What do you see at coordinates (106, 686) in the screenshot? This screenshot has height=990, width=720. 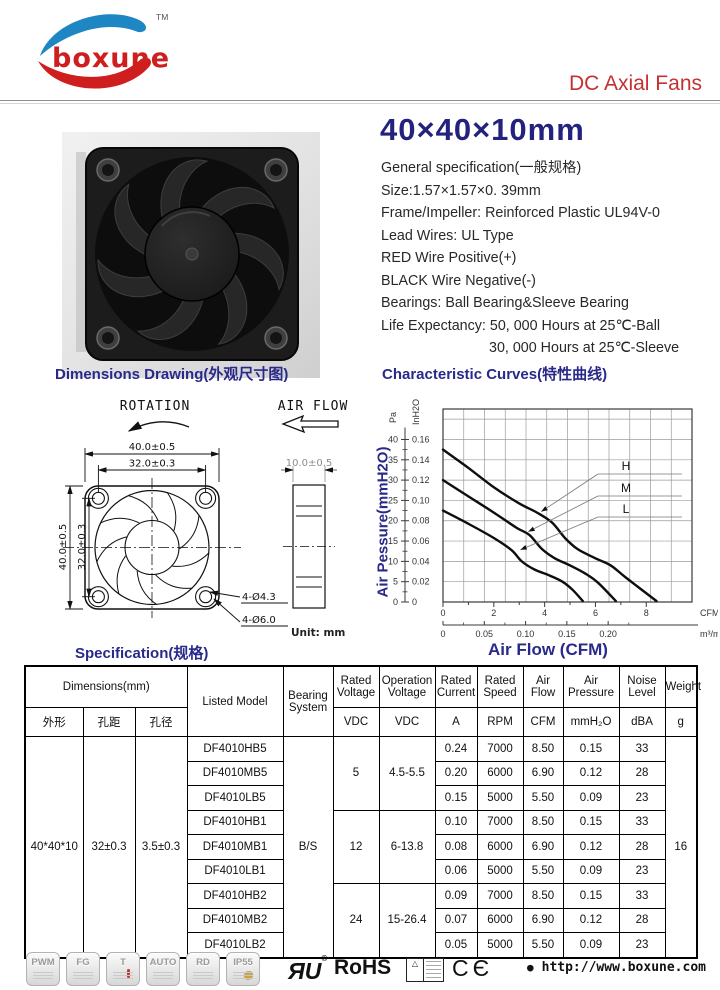 I see `col-header-dimensions: Dimensions(mm)` at bounding box center [106, 686].